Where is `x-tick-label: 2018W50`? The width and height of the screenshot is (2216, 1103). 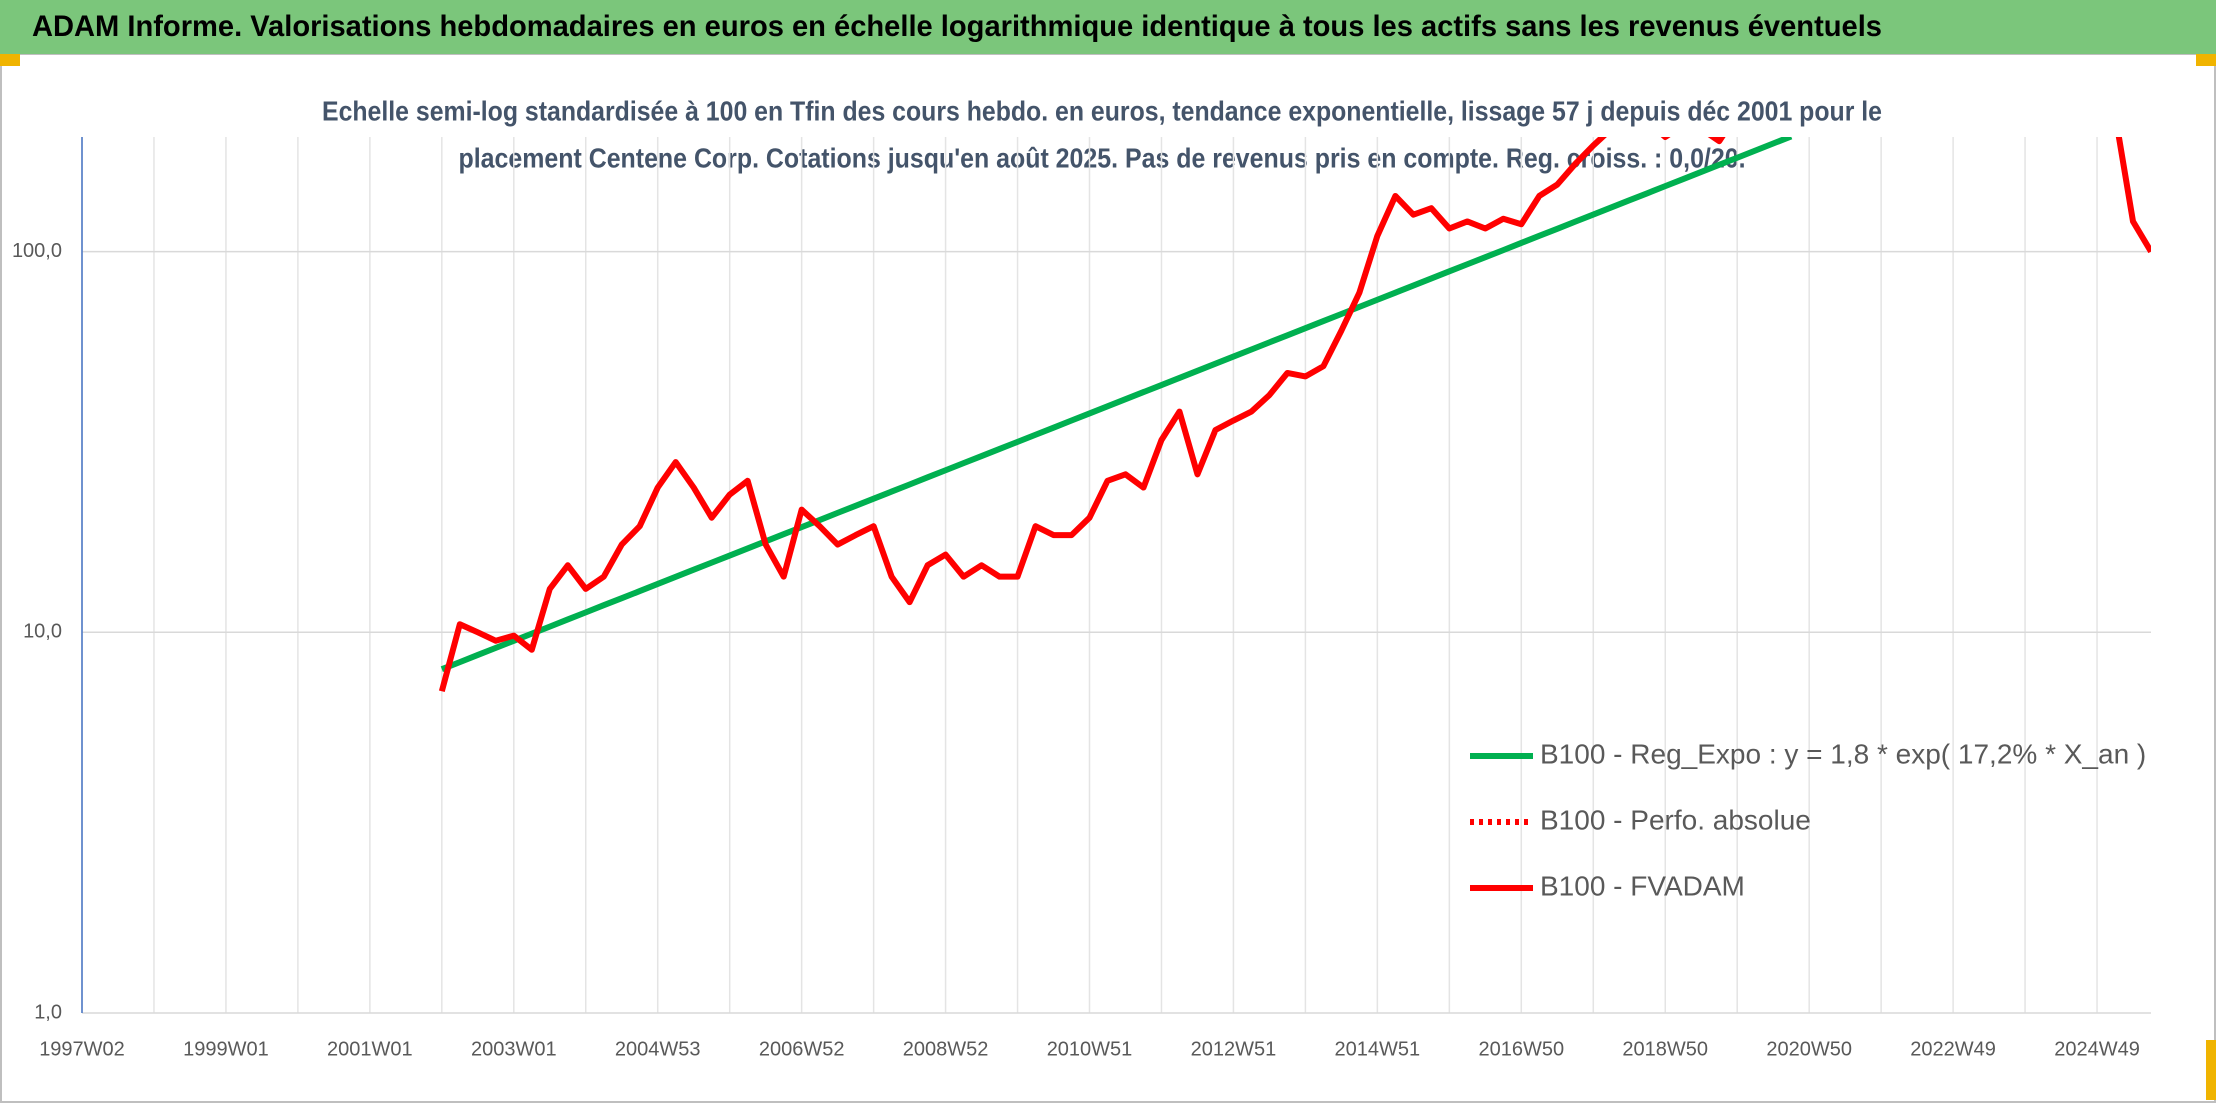 x-tick-label: 2018W50 is located at coordinates (1665, 1049).